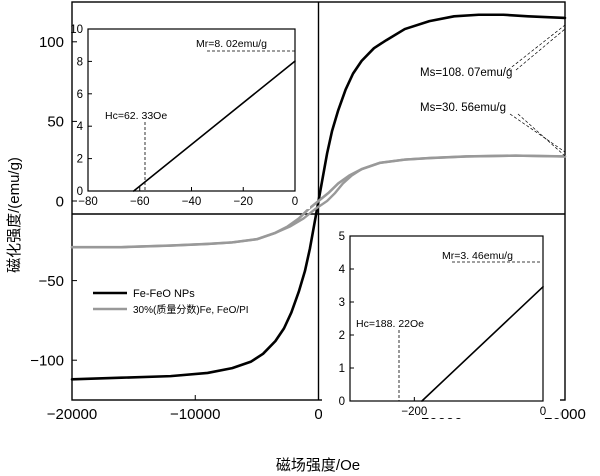 The height and width of the screenshot is (476, 600). I want to click on inset-lower-hc-label: Hc=188. 22Oe, so click(390, 324).